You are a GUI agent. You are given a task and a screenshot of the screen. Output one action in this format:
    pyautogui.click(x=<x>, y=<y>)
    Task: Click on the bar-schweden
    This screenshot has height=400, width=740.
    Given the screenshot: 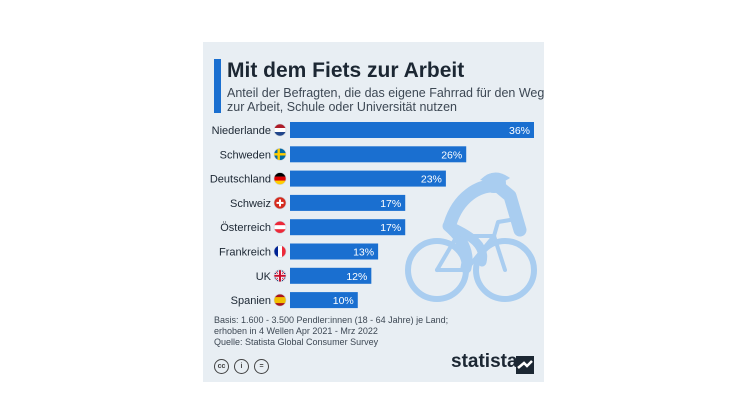 What is the action you would take?
    pyautogui.click(x=378, y=154)
    